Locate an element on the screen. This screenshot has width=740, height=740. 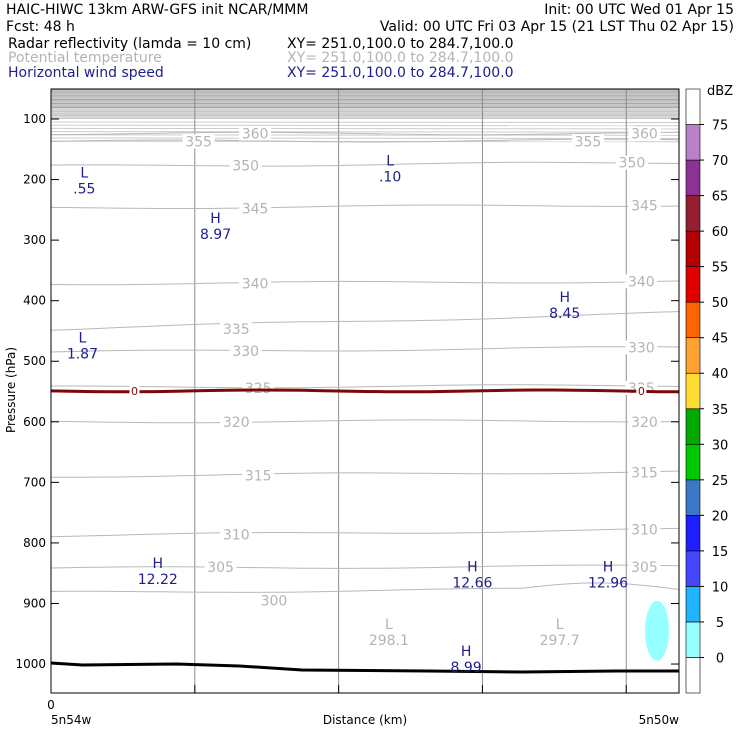
theta-label-320: 320 is located at coordinates (236, 423).